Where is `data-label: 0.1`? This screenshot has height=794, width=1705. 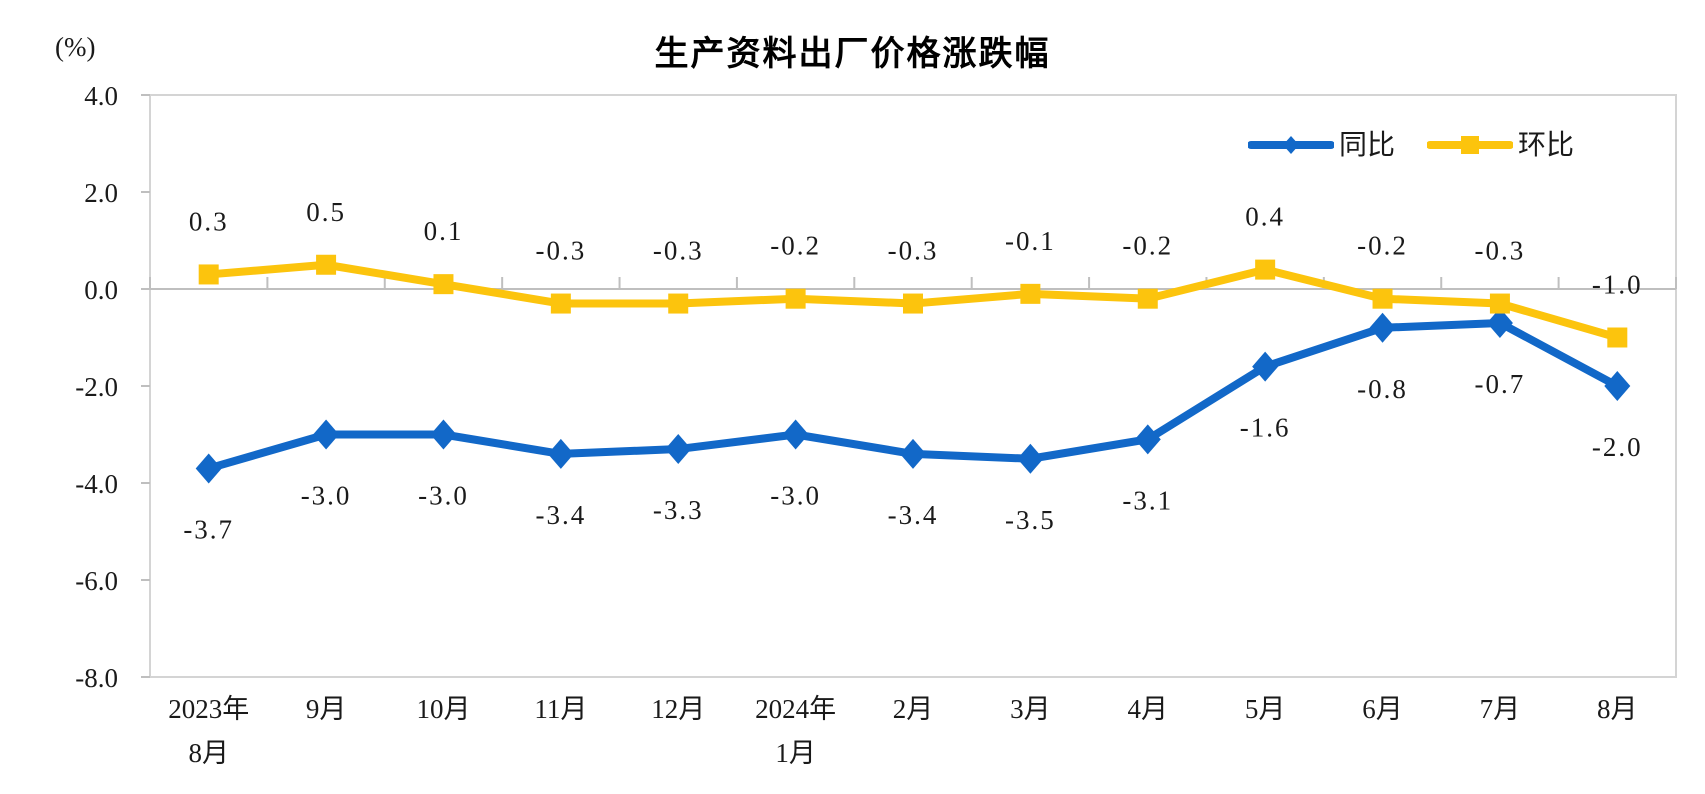 data-label: 0.1 is located at coordinates (444, 231).